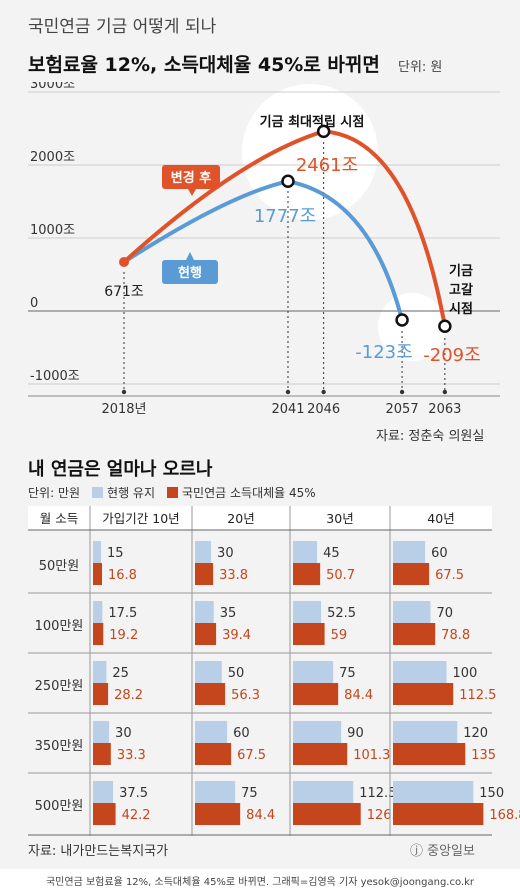 The image size is (520, 896). Describe the element at coordinates (491, 793) in the screenshot. I see `bar-current-value: 150` at that location.